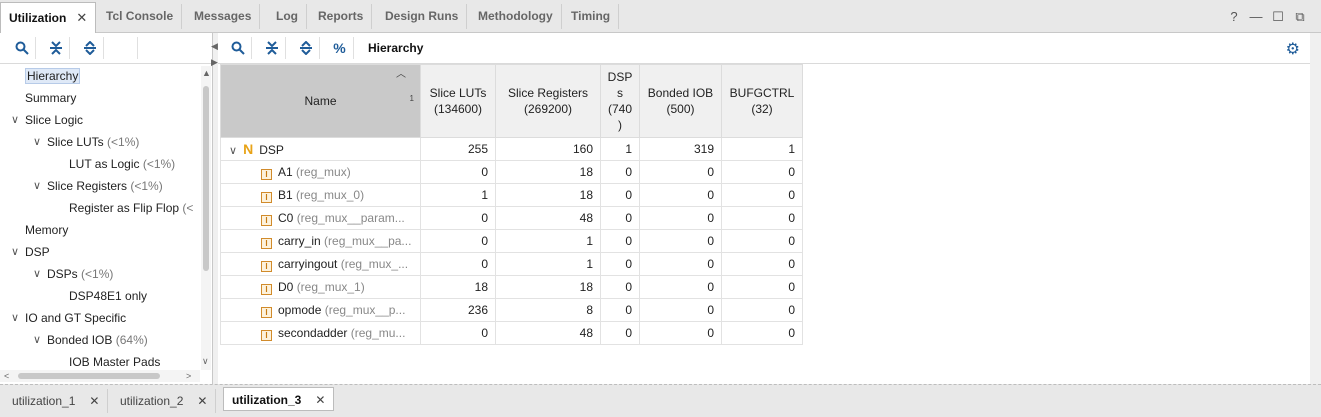  I want to click on gear-icon: ⚙, so click(1292, 49).